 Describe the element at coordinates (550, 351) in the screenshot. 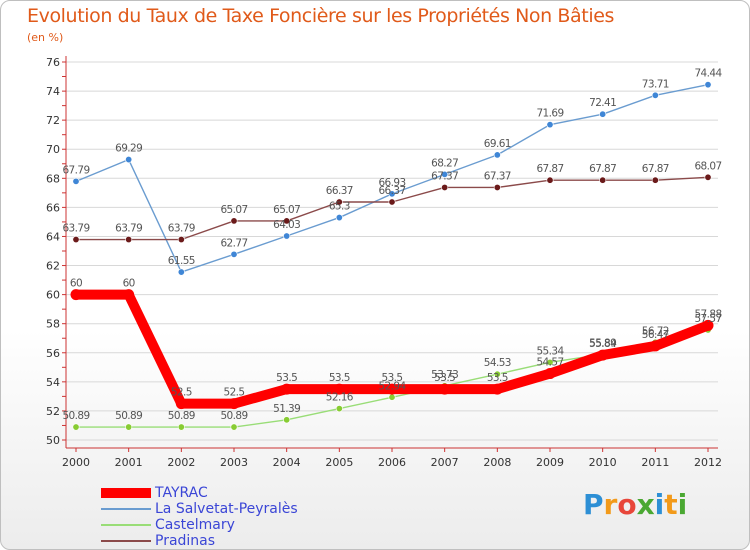

I see `data-label: 55.34` at that location.